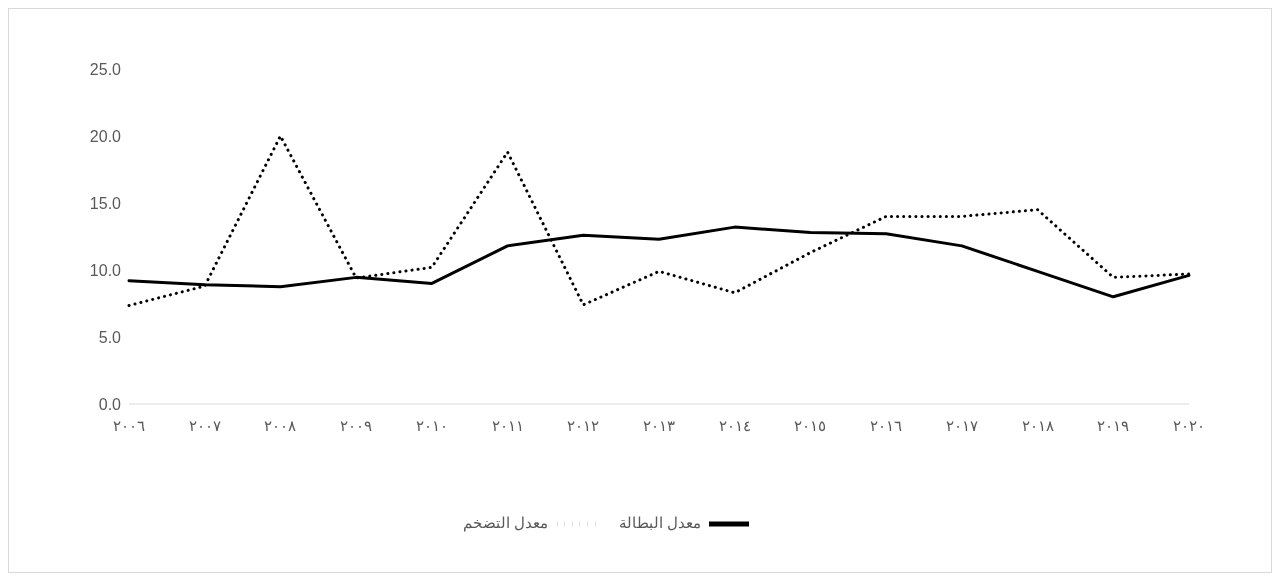 This screenshot has height=581, width=1279. What do you see at coordinates (105, 69) in the screenshot?
I see `y-tick-label: 25.0` at bounding box center [105, 69].